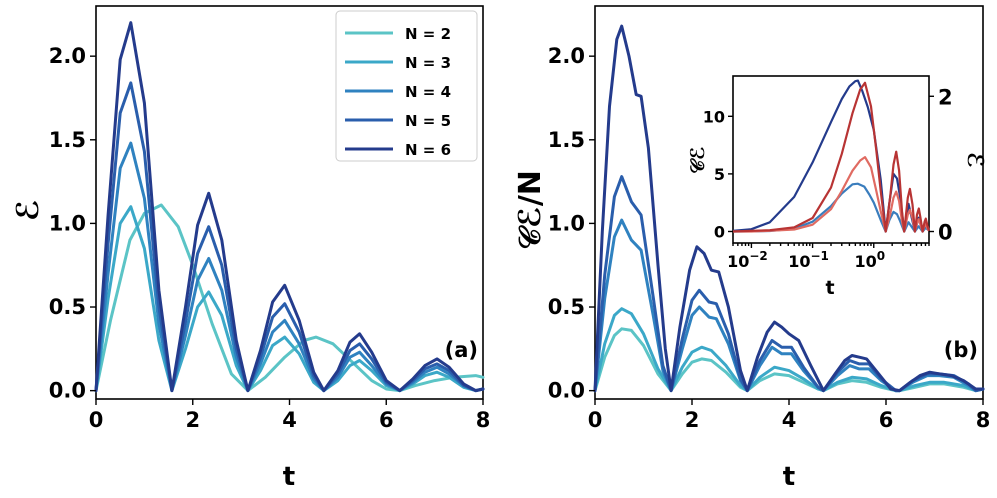 Image resolution: width=997 pixels, height=498 pixels. I want to click on inset-ytick-left-label: 10, so click(714, 116).